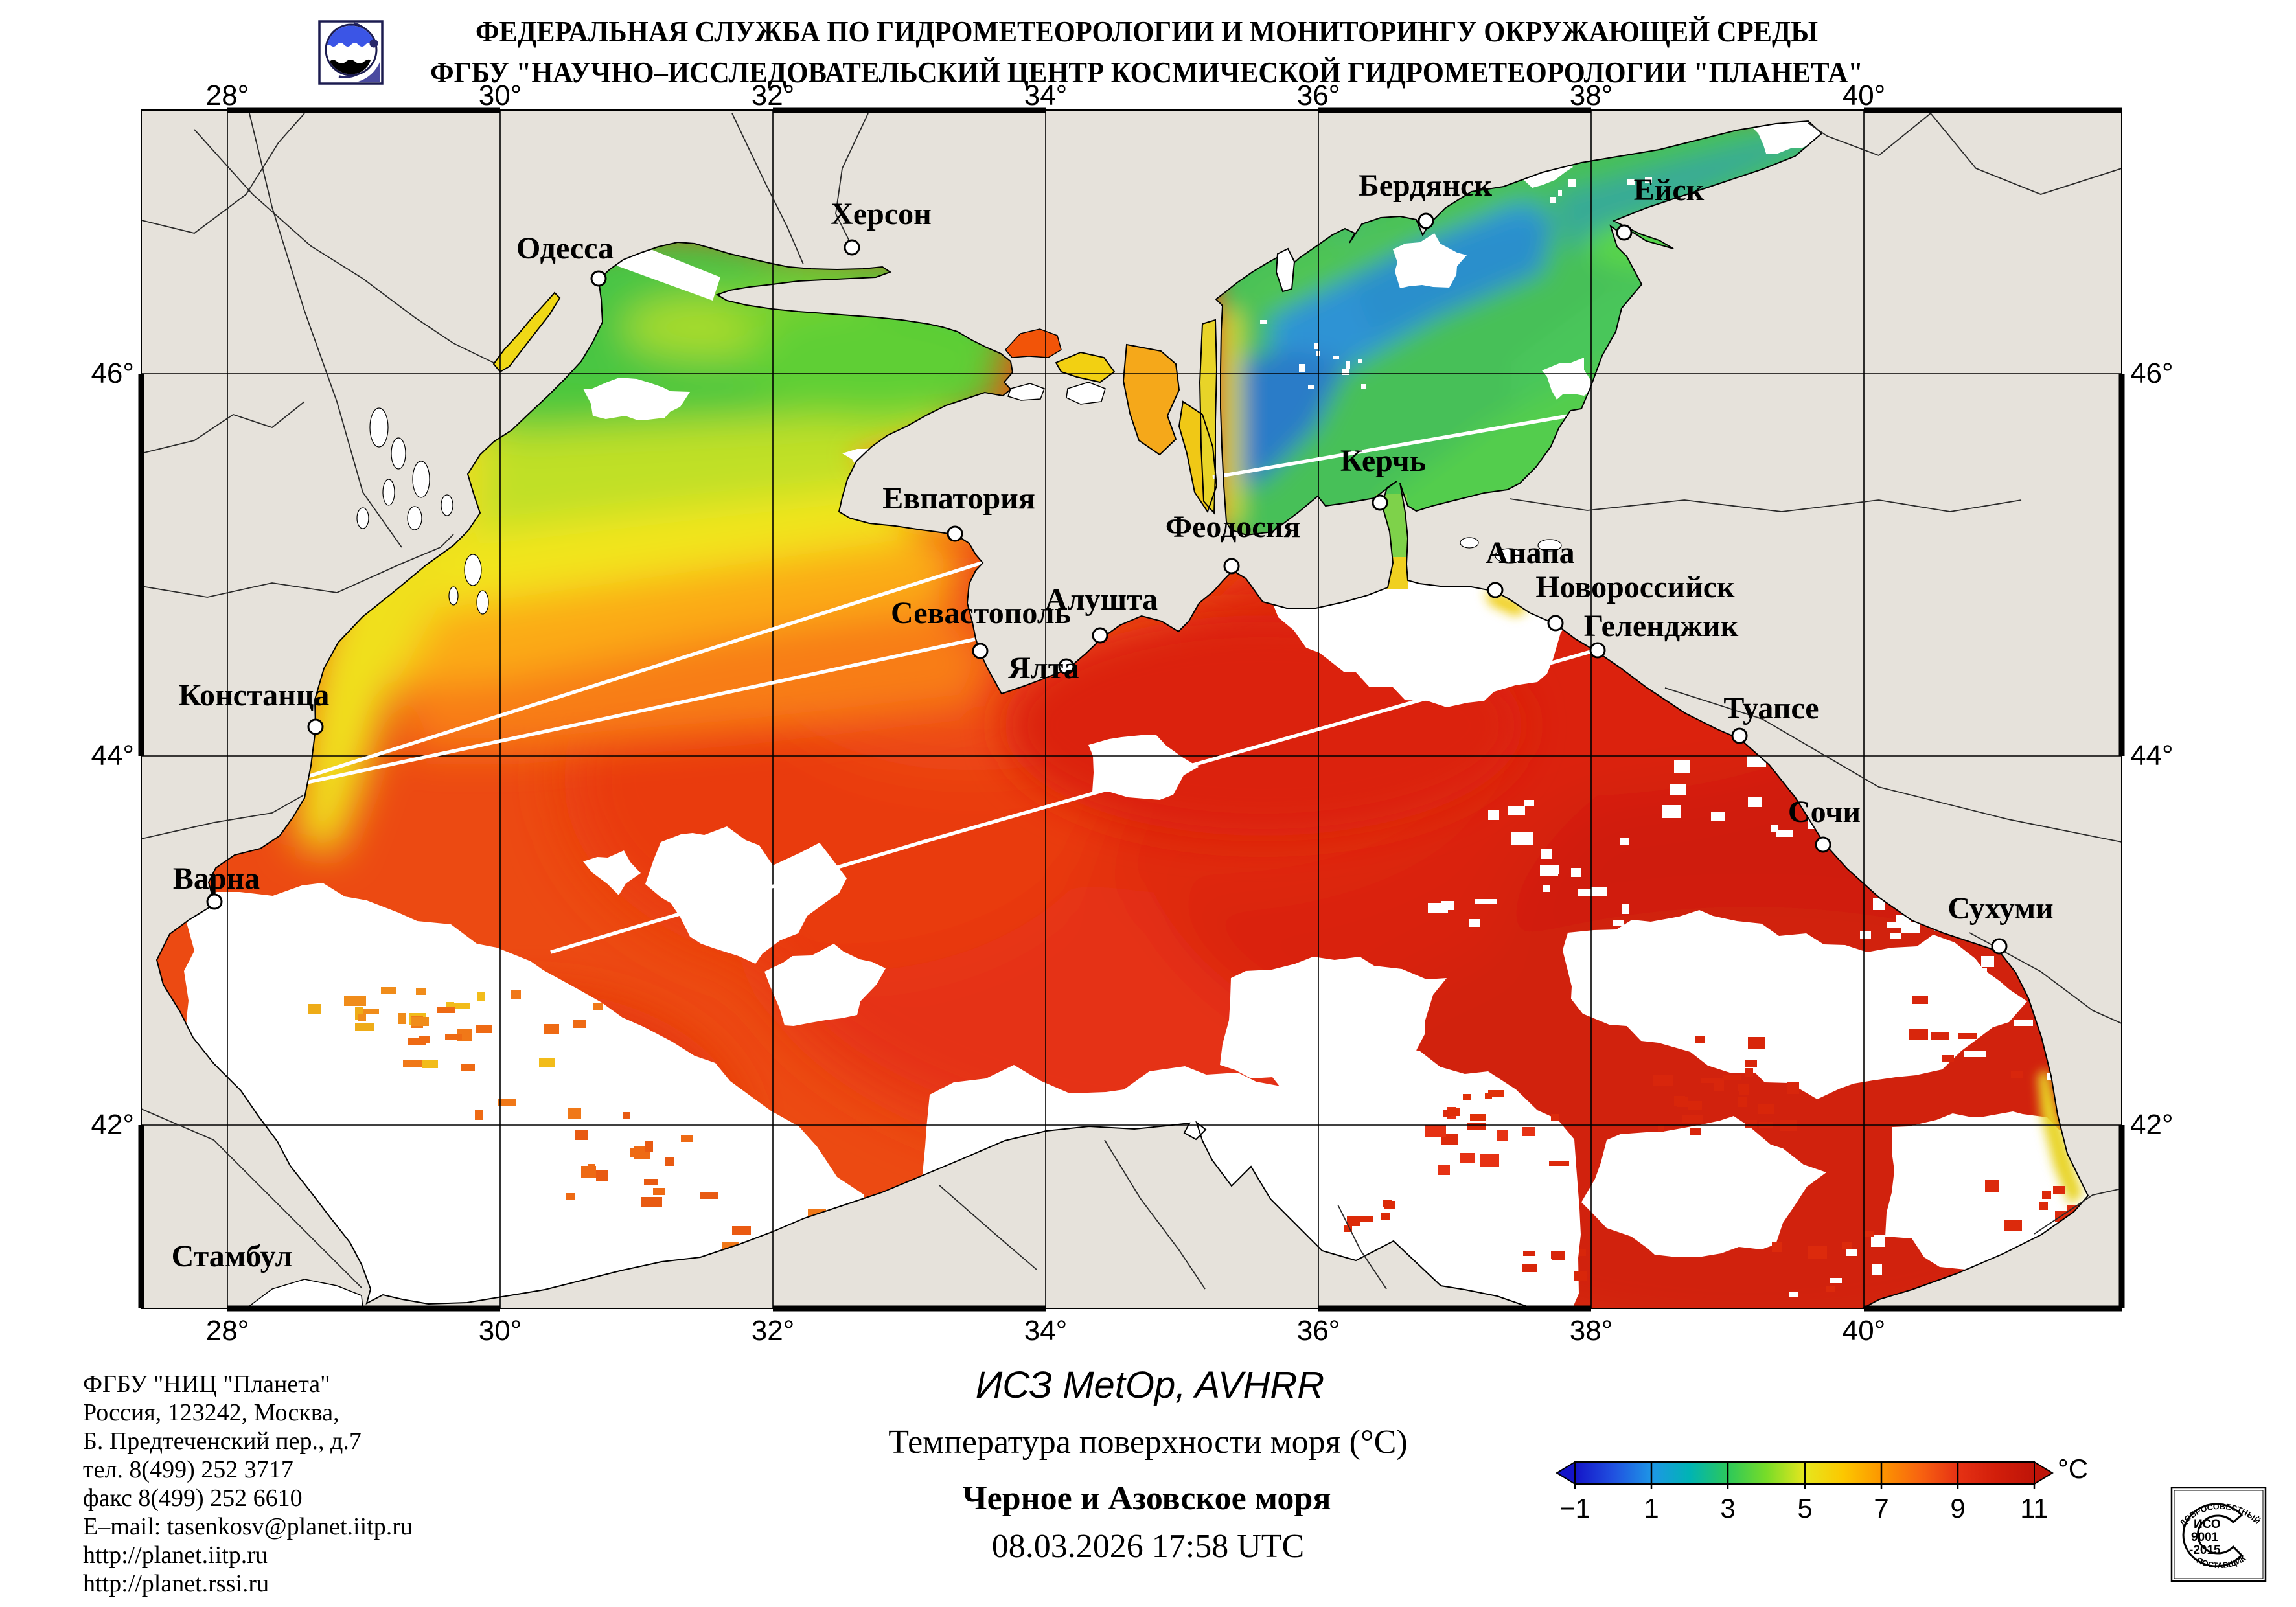 The height and width of the screenshot is (1607, 2296). Describe the element at coordinates (1101, 599) in the screenshot. I see `svg-text: Алушта` at that location.